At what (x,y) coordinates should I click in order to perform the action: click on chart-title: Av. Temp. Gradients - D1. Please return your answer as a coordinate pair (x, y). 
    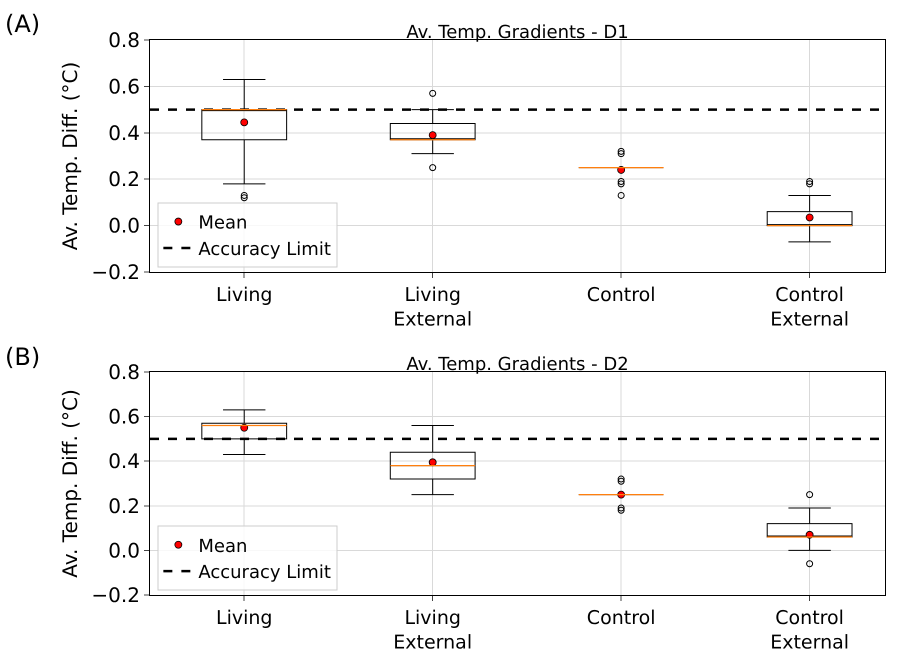
    Looking at the image, I should click on (517, 32).